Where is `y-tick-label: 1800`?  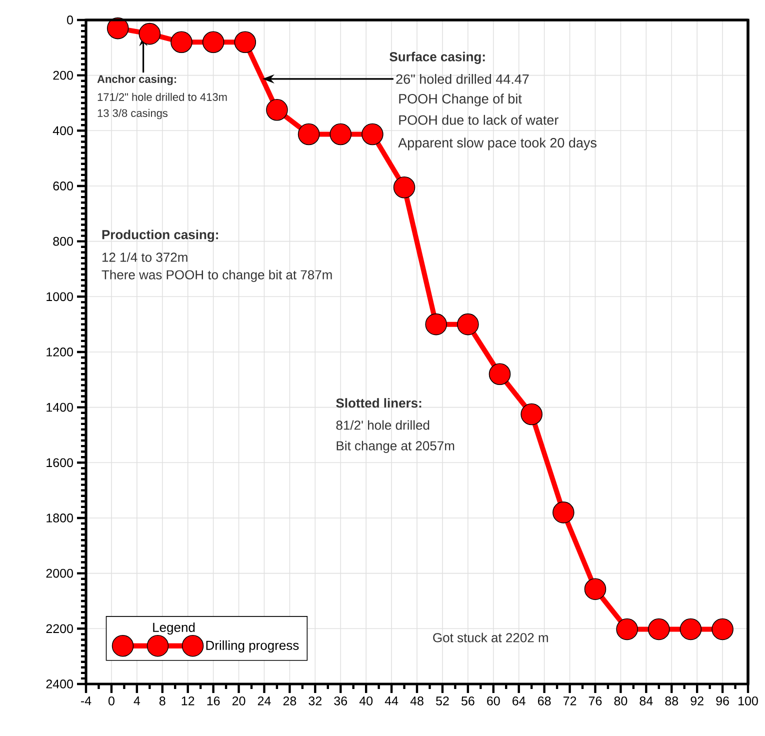
y-tick-label: 1800 is located at coordinates (59, 518).